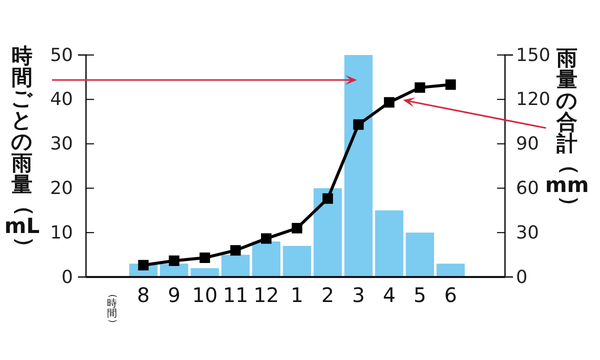 Image resolution: width=600 pixels, height=360 pixels. What do you see at coordinates (61, 144) in the screenshot?
I see `y-tick-label: 30` at bounding box center [61, 144].